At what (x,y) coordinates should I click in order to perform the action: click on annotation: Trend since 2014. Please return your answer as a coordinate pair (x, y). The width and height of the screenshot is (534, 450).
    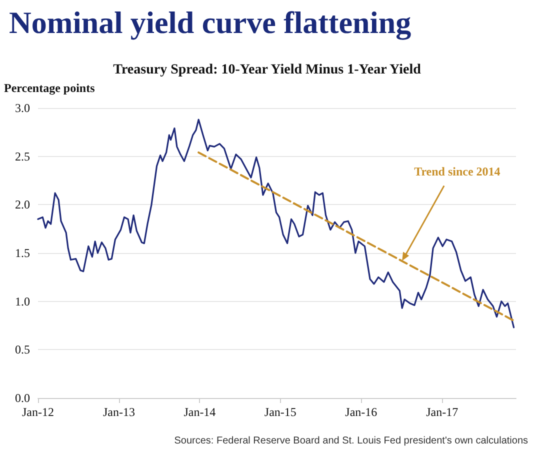
    Looking at the image, I should click on (457, 171).